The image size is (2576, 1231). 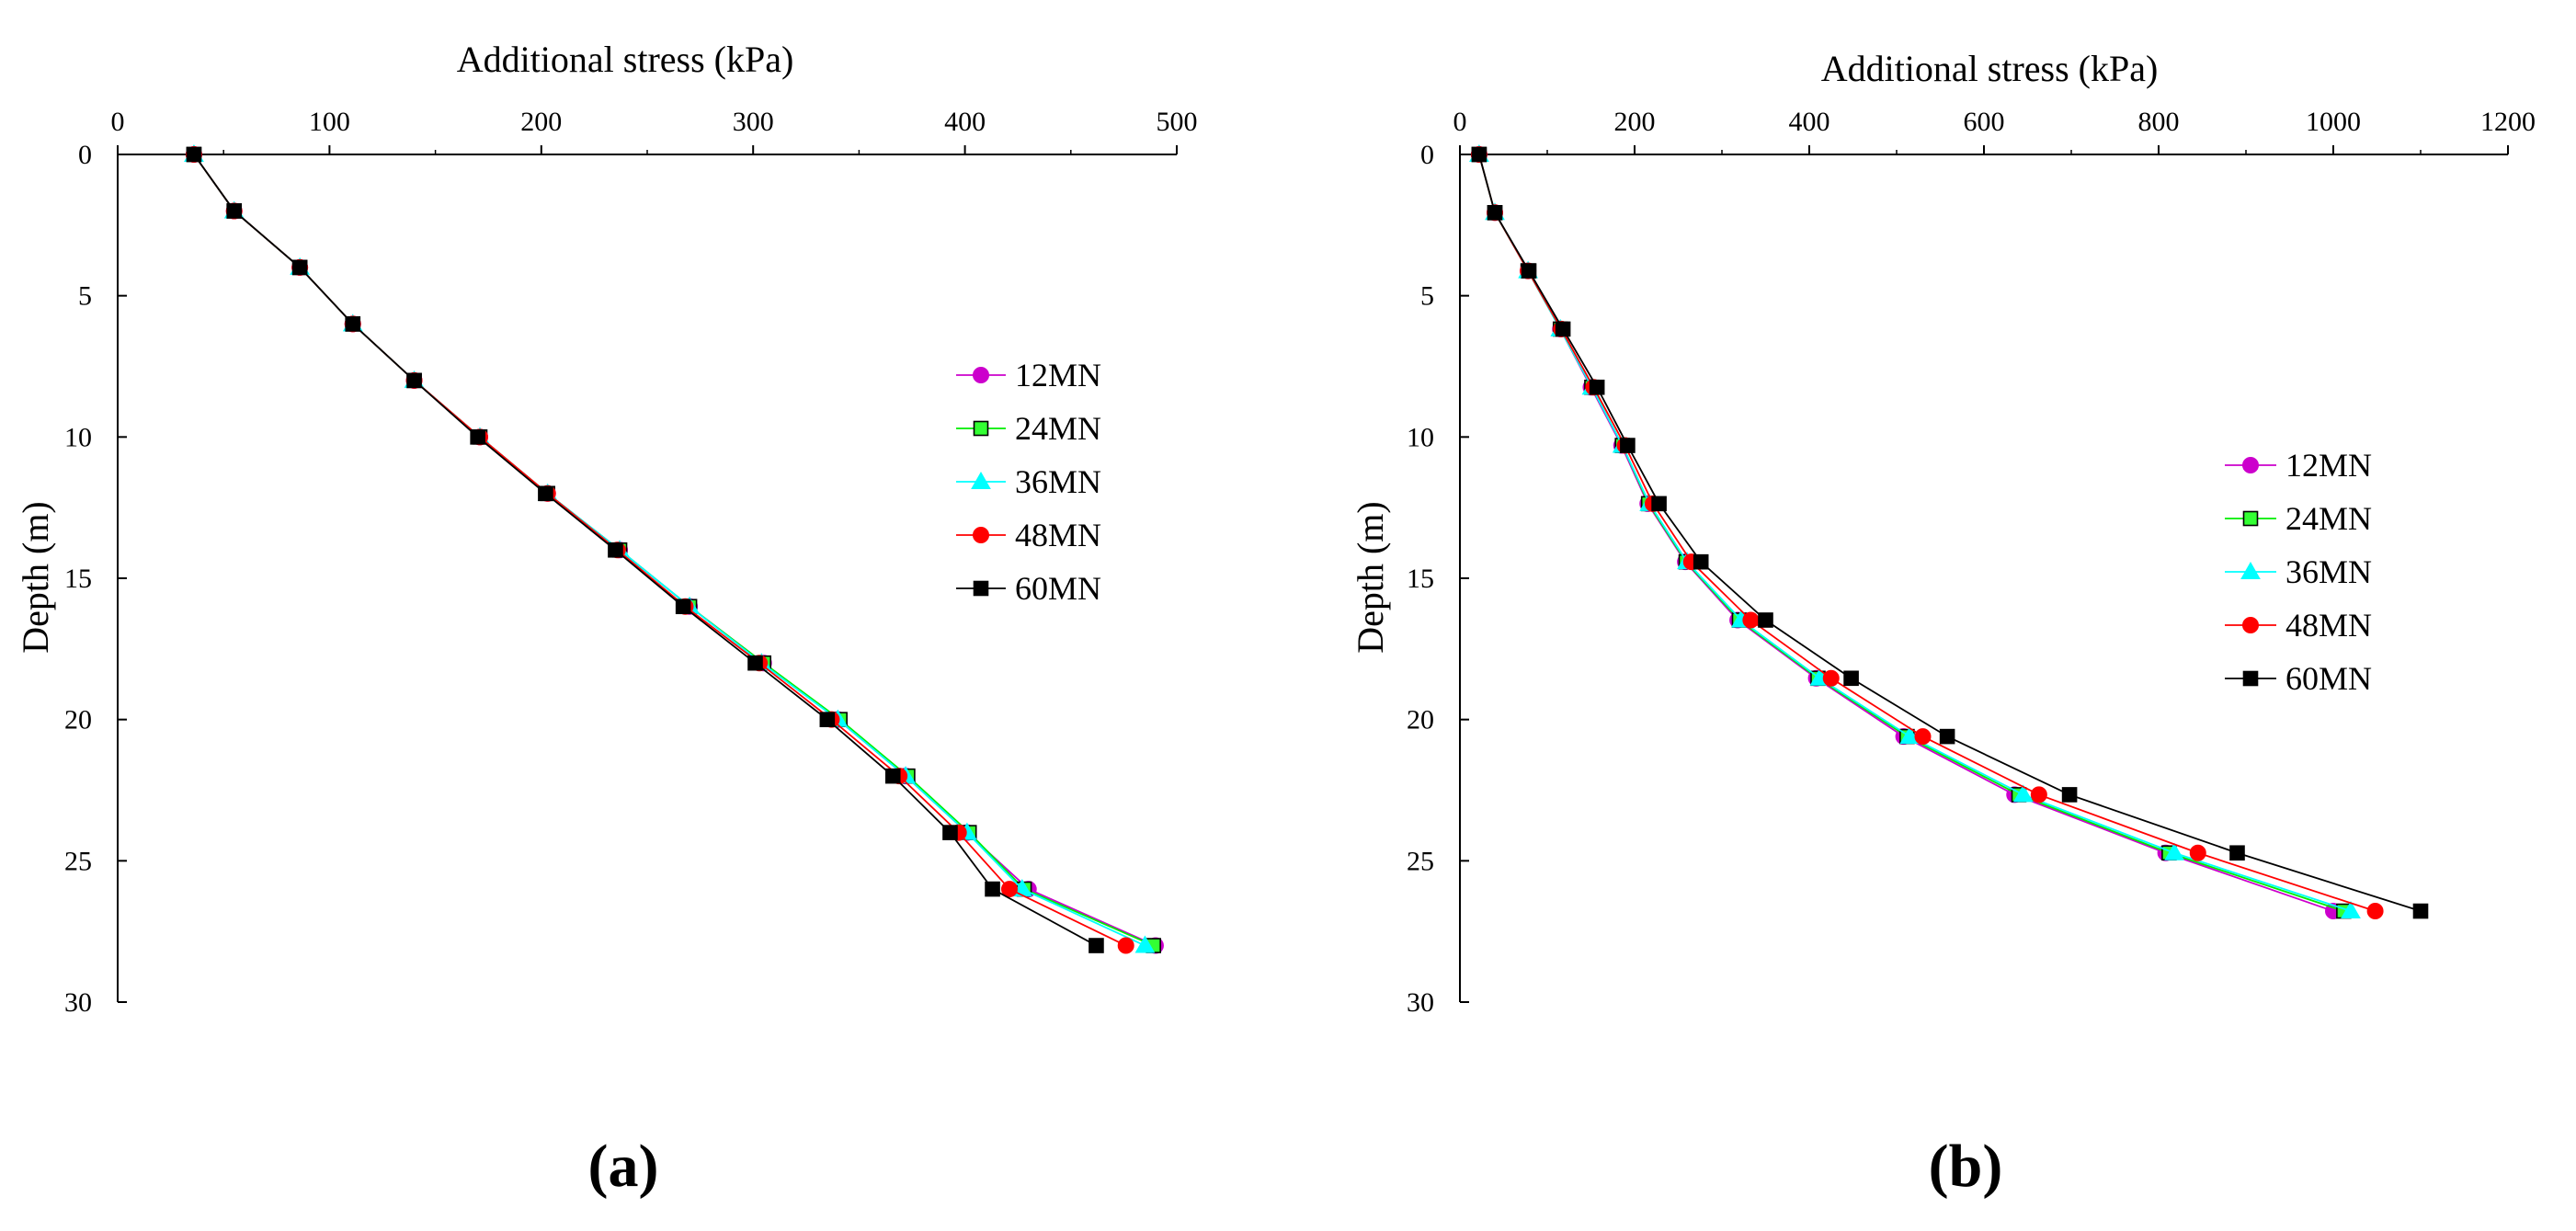 I want to click on y-tick-label: 5, so click(x=1427, y=296).